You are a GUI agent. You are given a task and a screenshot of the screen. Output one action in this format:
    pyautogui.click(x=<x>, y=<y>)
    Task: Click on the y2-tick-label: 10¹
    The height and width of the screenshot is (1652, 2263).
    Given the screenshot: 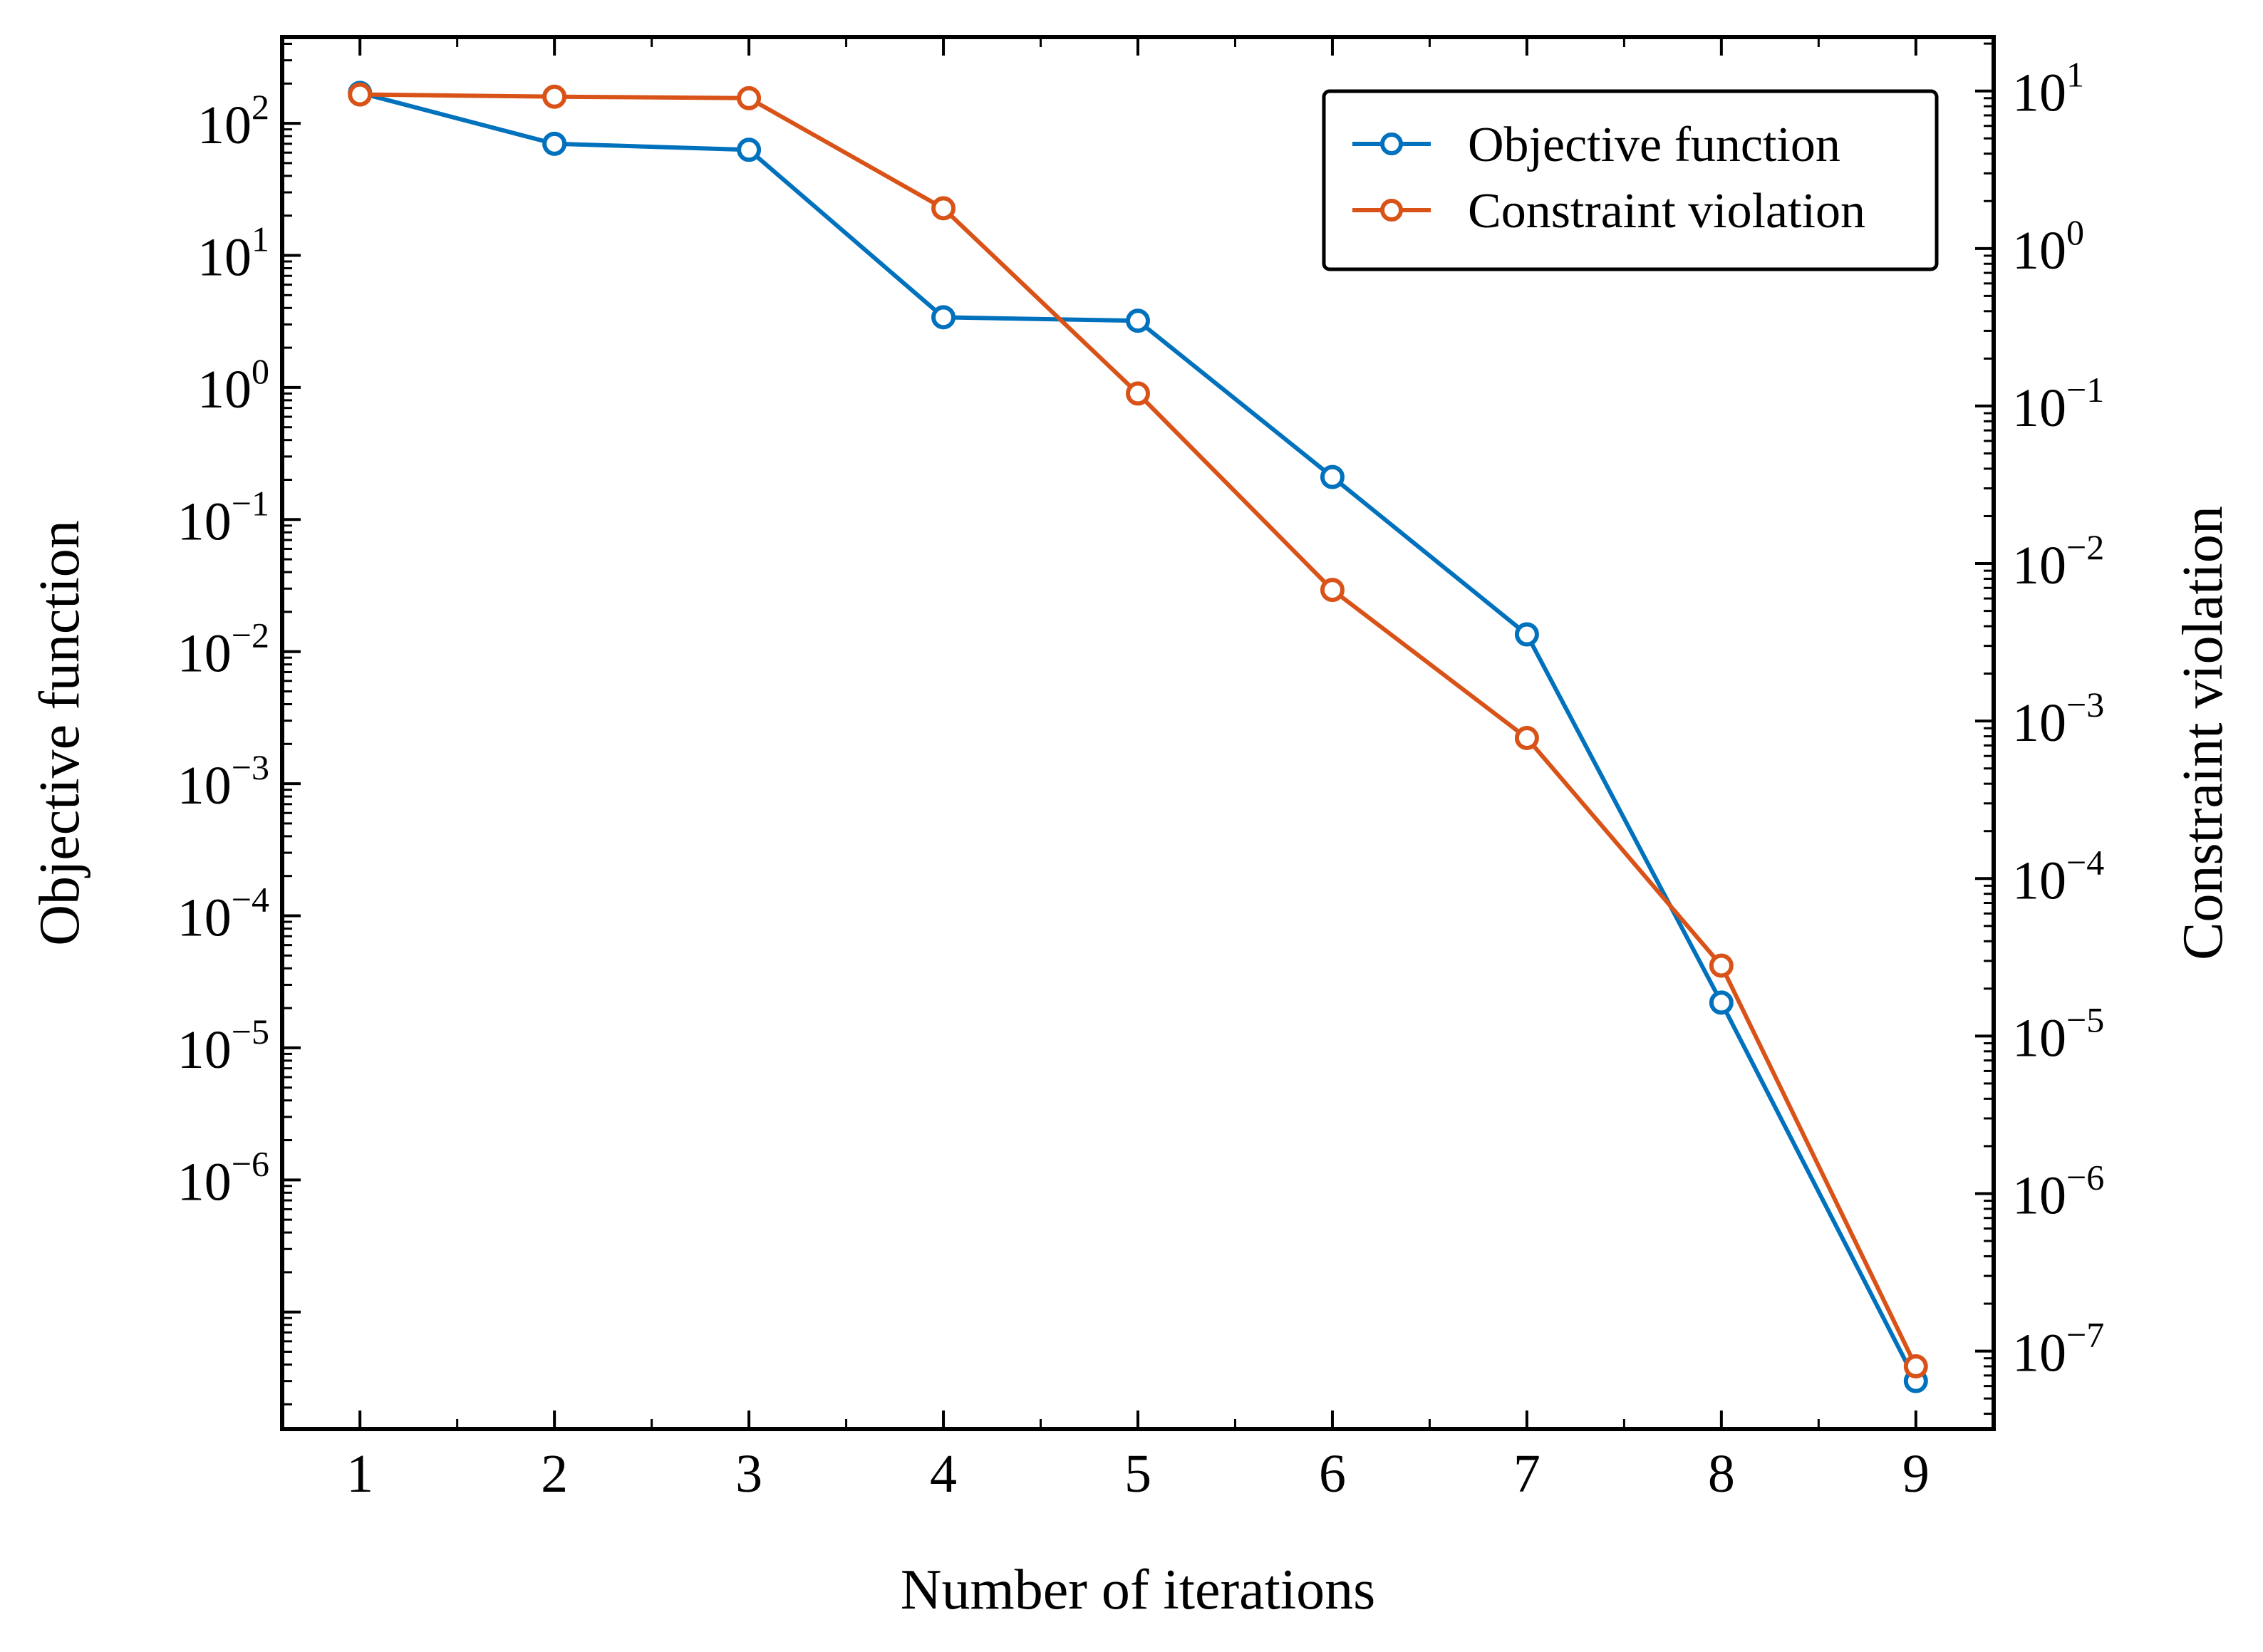 What is the action you would take?
    pyautogui.click(x=2048, y=89)
    